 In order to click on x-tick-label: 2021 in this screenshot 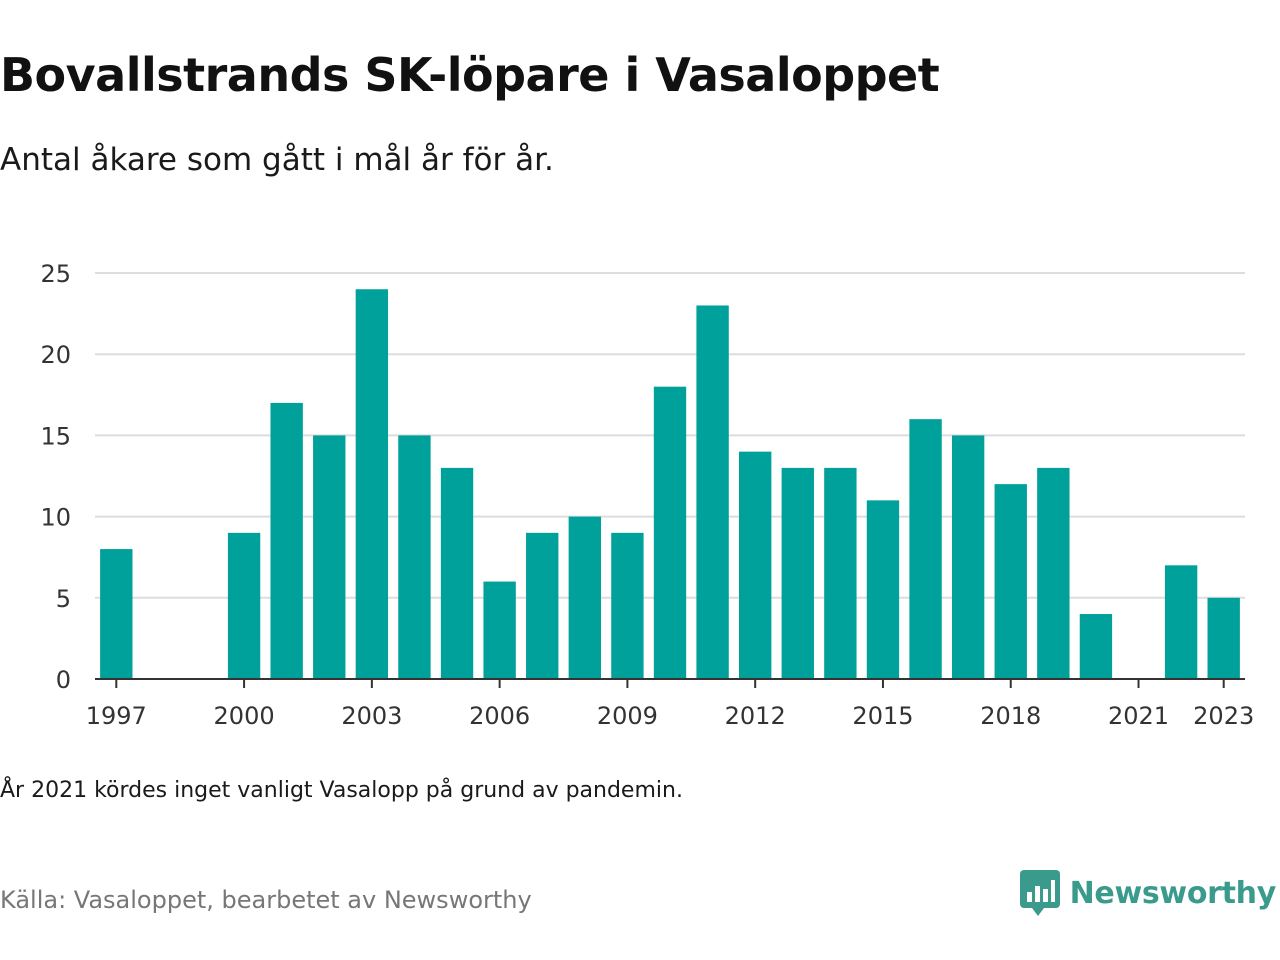, I will do `click(1138, 716)`.